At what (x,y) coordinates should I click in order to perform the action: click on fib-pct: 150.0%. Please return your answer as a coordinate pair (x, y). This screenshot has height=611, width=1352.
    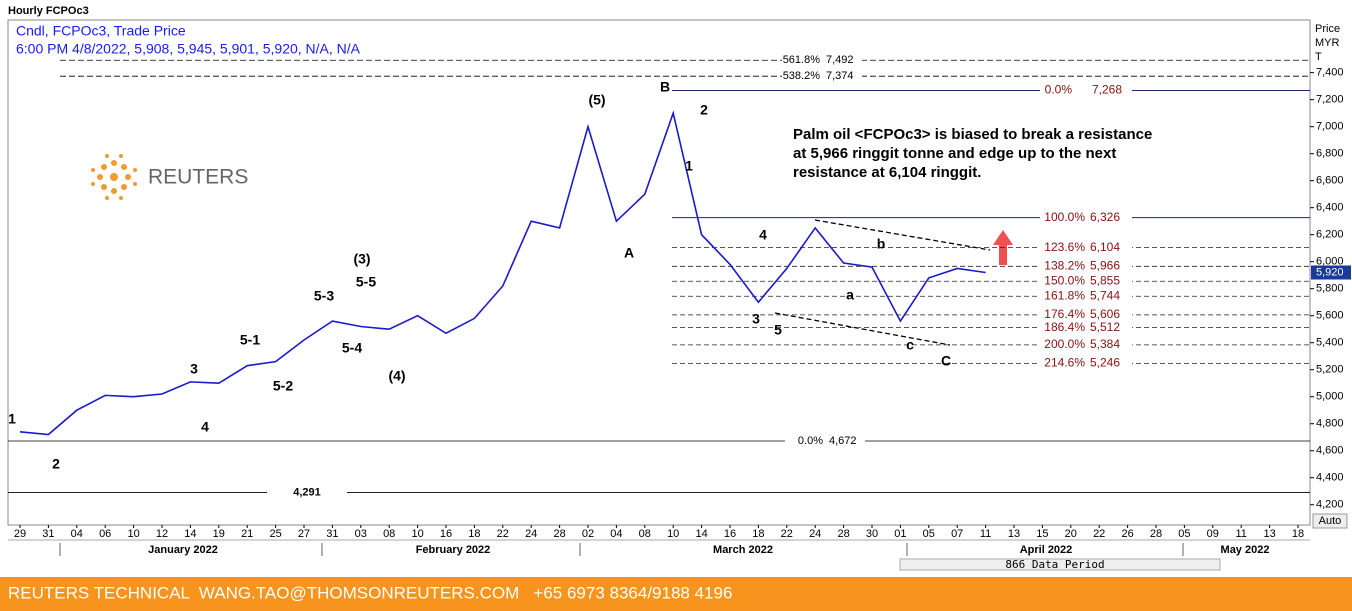
    Looking at the image, I should click on (1064, 280).